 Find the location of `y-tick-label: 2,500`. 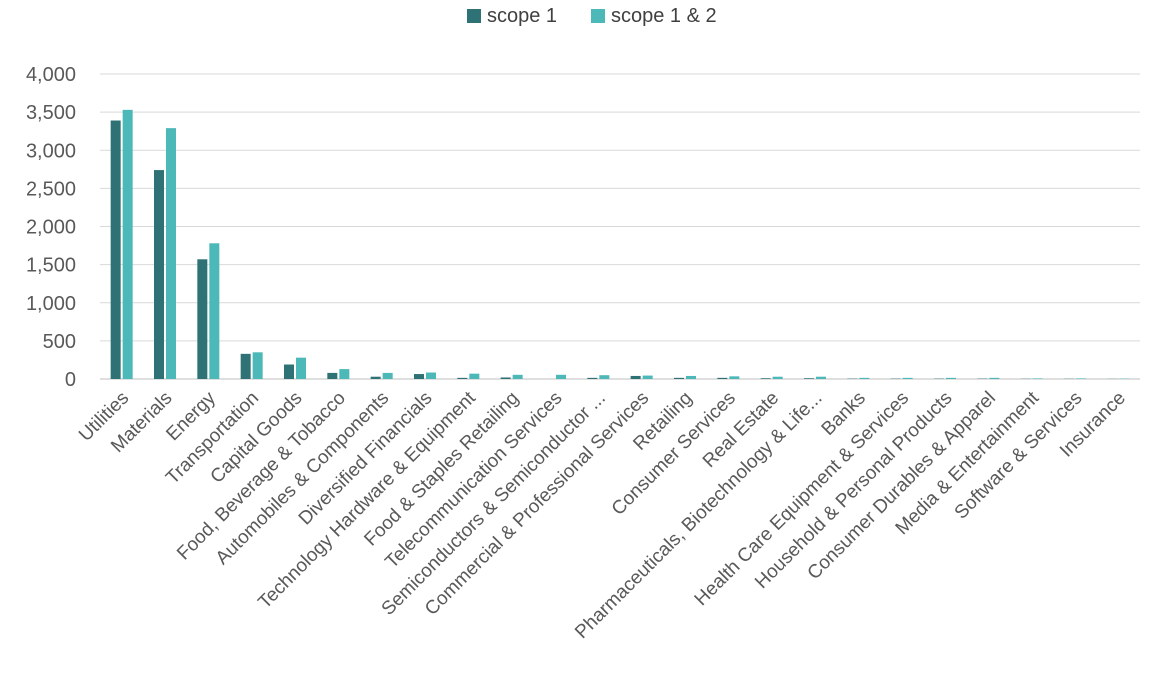

y-tick-label: 2,500 is located at coordinates (51, 189).